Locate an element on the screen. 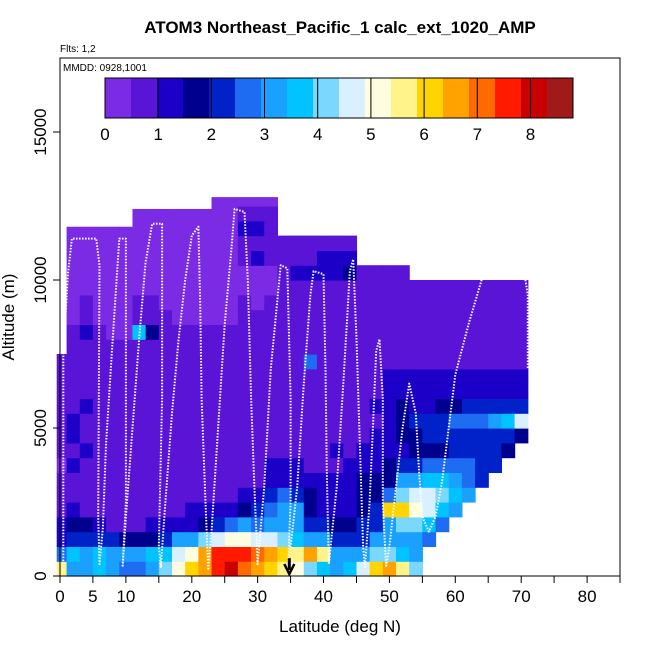 The image size is (650, 650). colorbar: 0 1 2 3 4 5 6 7 8 is located at coordinates (337, 110).